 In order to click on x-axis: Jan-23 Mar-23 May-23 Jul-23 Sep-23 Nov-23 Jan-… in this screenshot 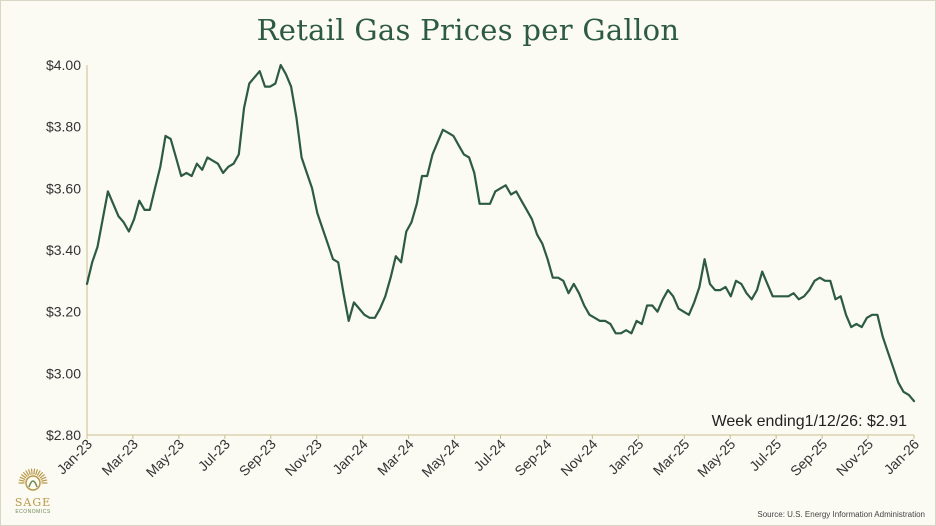, I will do `click(488, 457)`.